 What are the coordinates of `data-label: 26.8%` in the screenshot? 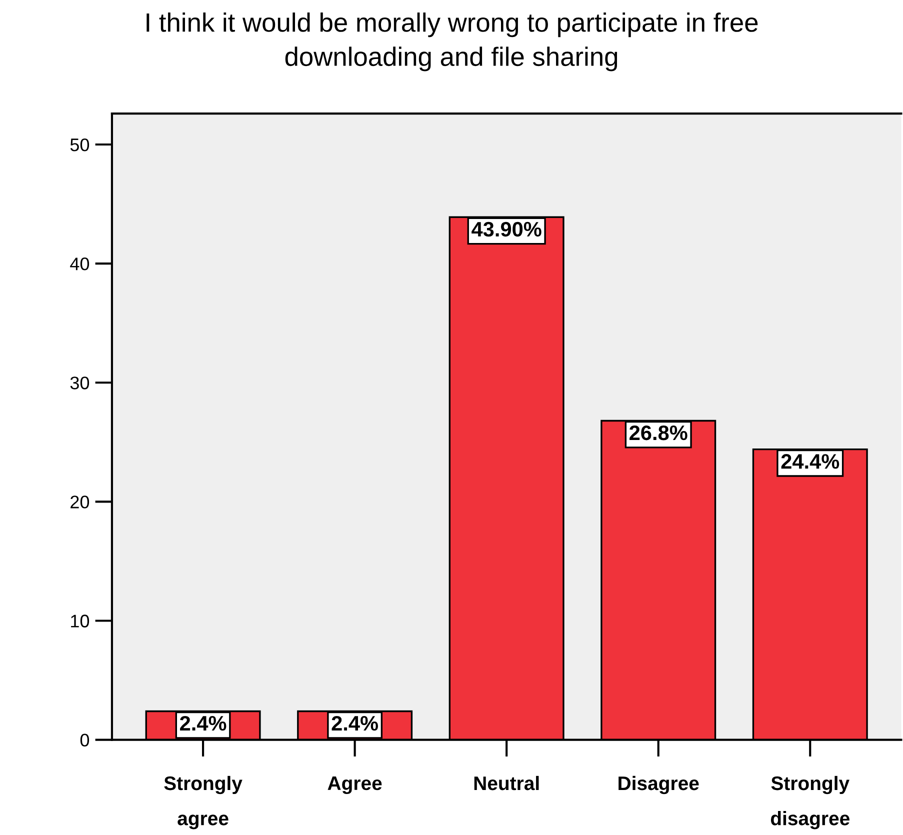 It's located at (659, 432).